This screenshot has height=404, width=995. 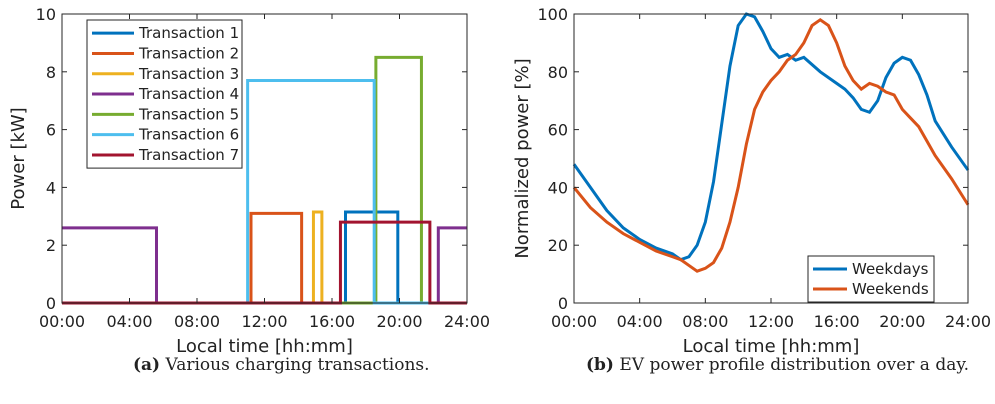 I want to click on y-tick-label: 80, so click(x=558, y=72).